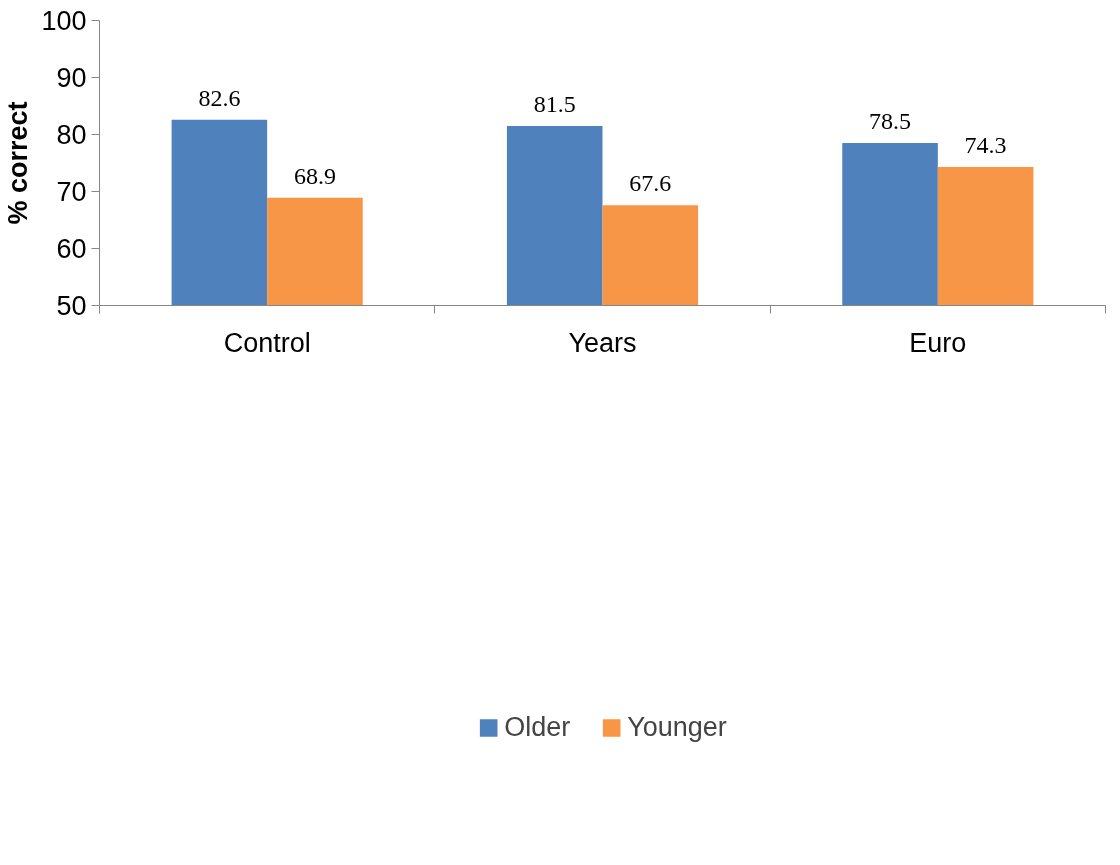 The width and height of the screenshot is (1120, 865). What do you see at coordinates (64, 21) in the screenshot?
I see `y-tick-label: 100` at bounding box center [64, 21].